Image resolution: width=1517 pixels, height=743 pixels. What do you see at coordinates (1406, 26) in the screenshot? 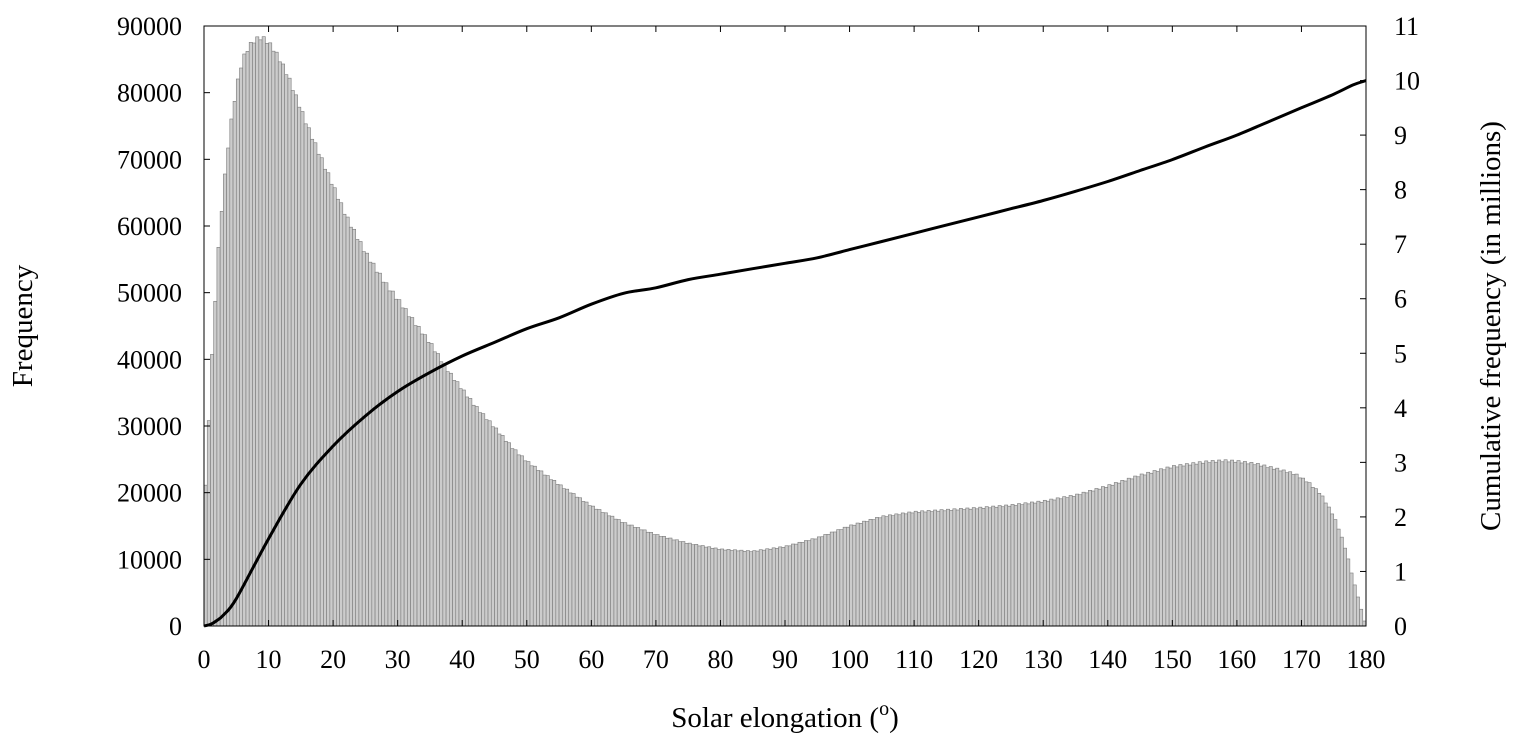
I see `y2-tick-label: 11` at bounding box center [1406, 26].